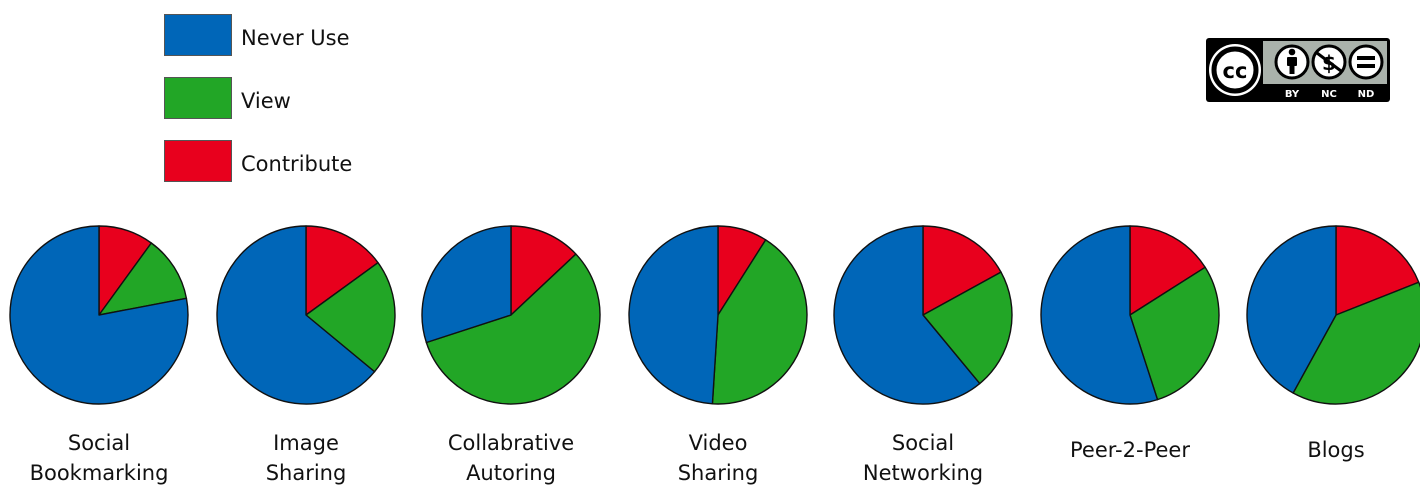 This screenshot has width=1420, height=491. I want to click on pie-3-slice-view, so click(513, 329).